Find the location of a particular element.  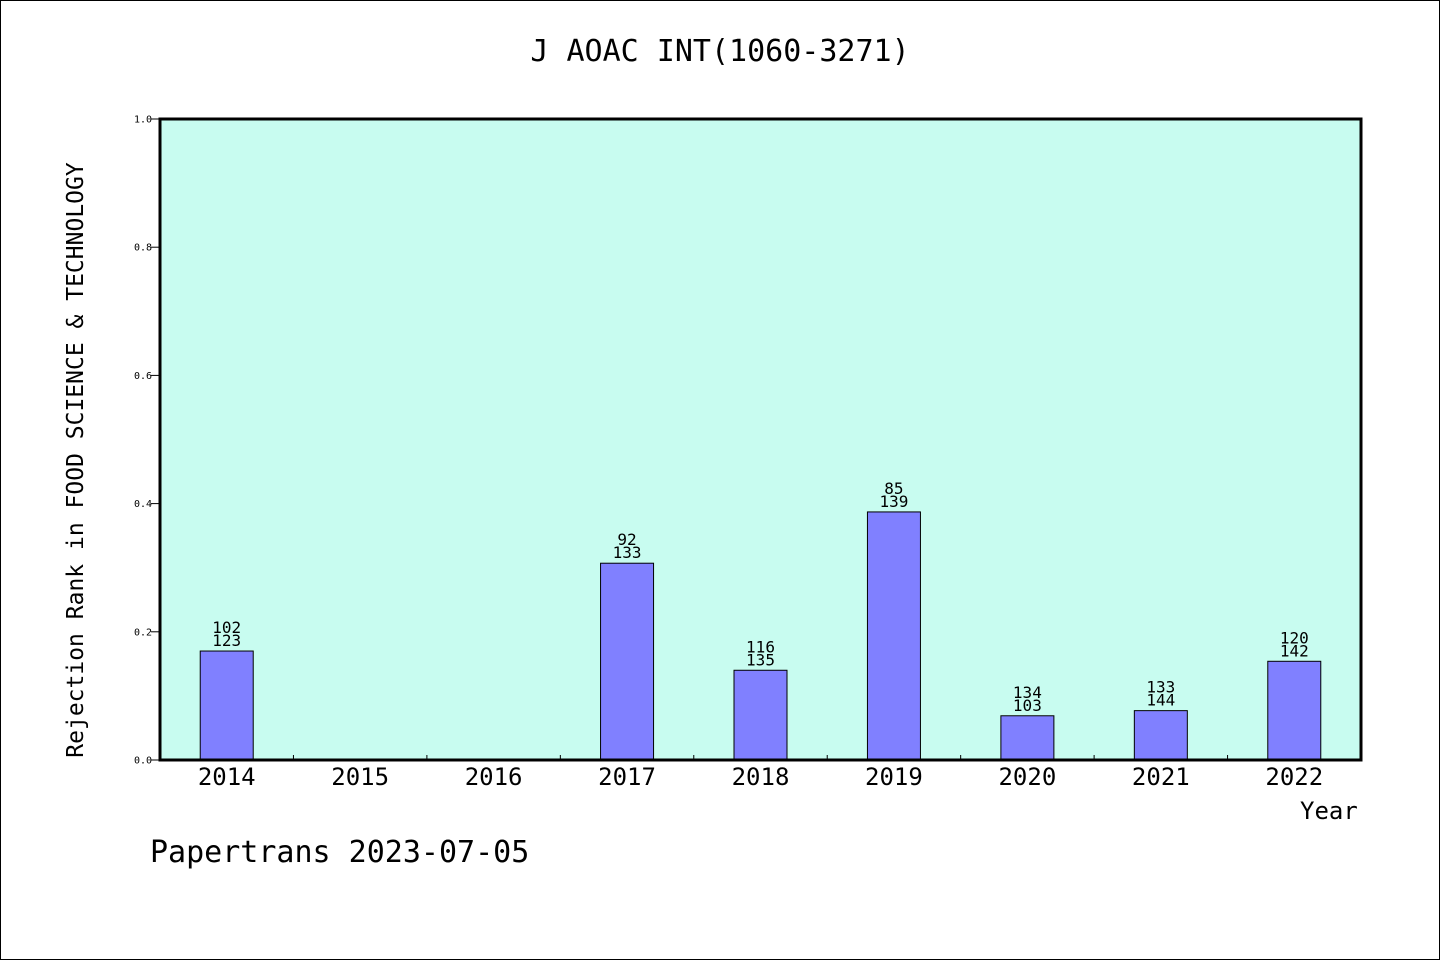

bar-2018 is located at coordinates (760, 715).